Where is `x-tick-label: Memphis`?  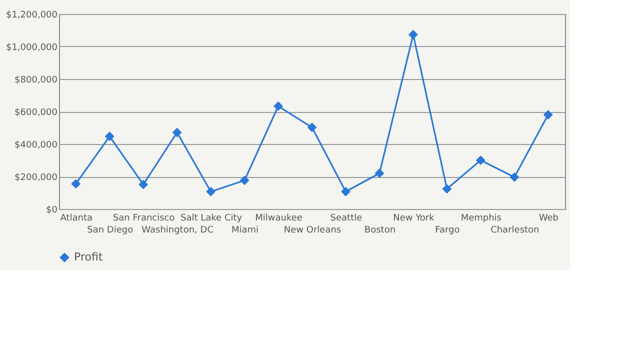
x-tick-label: Memphis is located at coordinates (481, 219).